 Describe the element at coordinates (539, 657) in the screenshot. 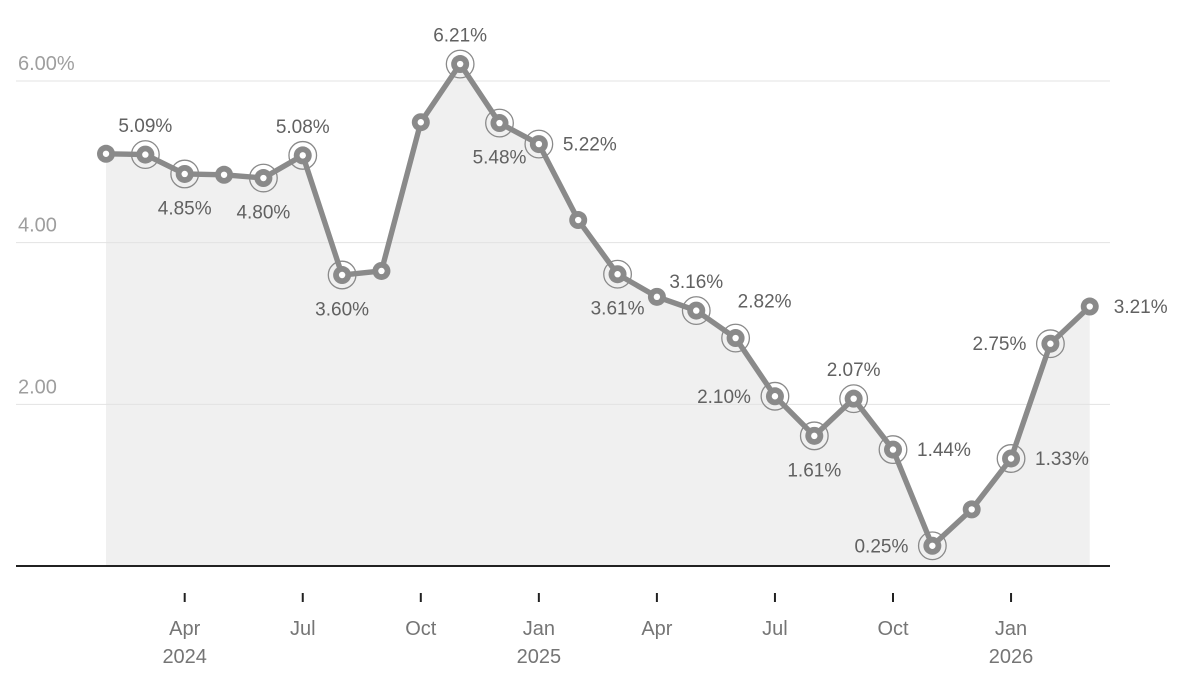

I see `x-axis-label-year: 2025` at that location.